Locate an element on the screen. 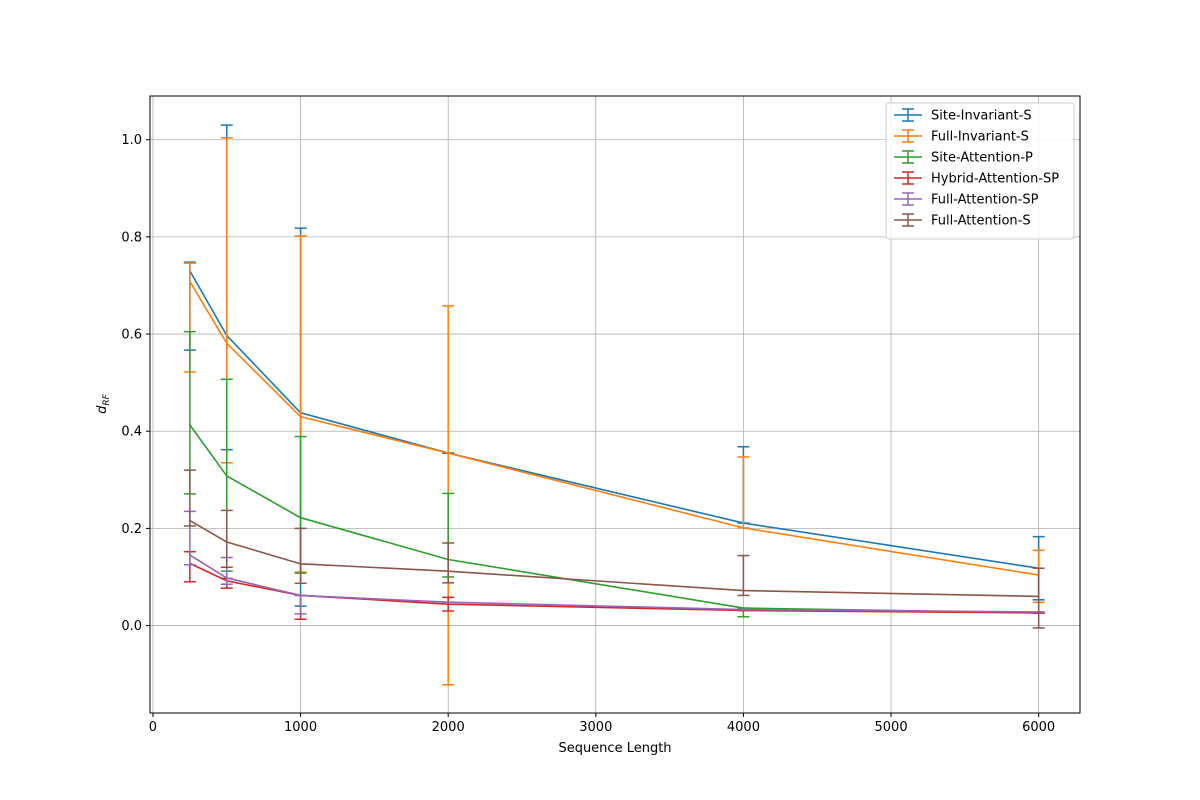 Image resolution: width=1200 pixels, height=800 pixels. legend-label: Full-Invariant-S is located at coordinates (980, 137).